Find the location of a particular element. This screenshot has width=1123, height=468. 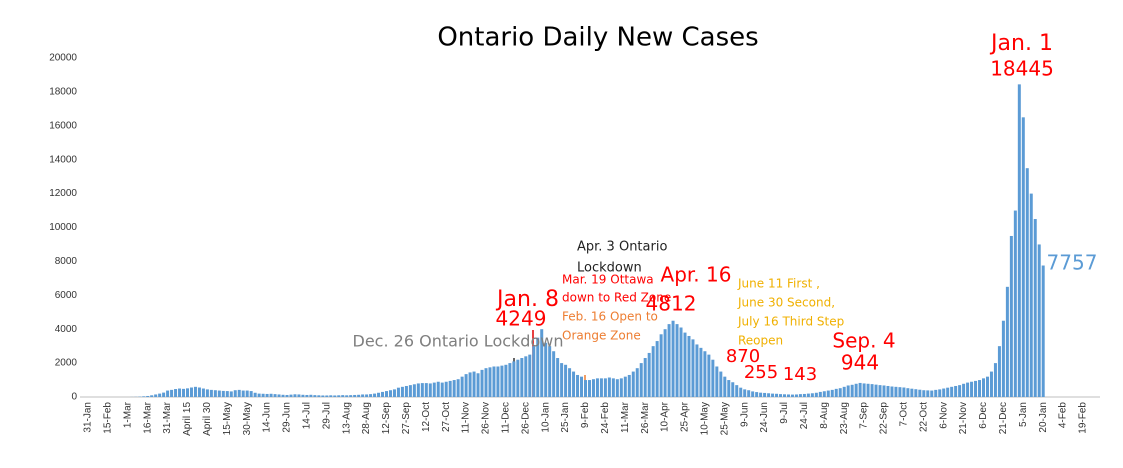

annotation: 4249 is located at coordinates (521, 319).